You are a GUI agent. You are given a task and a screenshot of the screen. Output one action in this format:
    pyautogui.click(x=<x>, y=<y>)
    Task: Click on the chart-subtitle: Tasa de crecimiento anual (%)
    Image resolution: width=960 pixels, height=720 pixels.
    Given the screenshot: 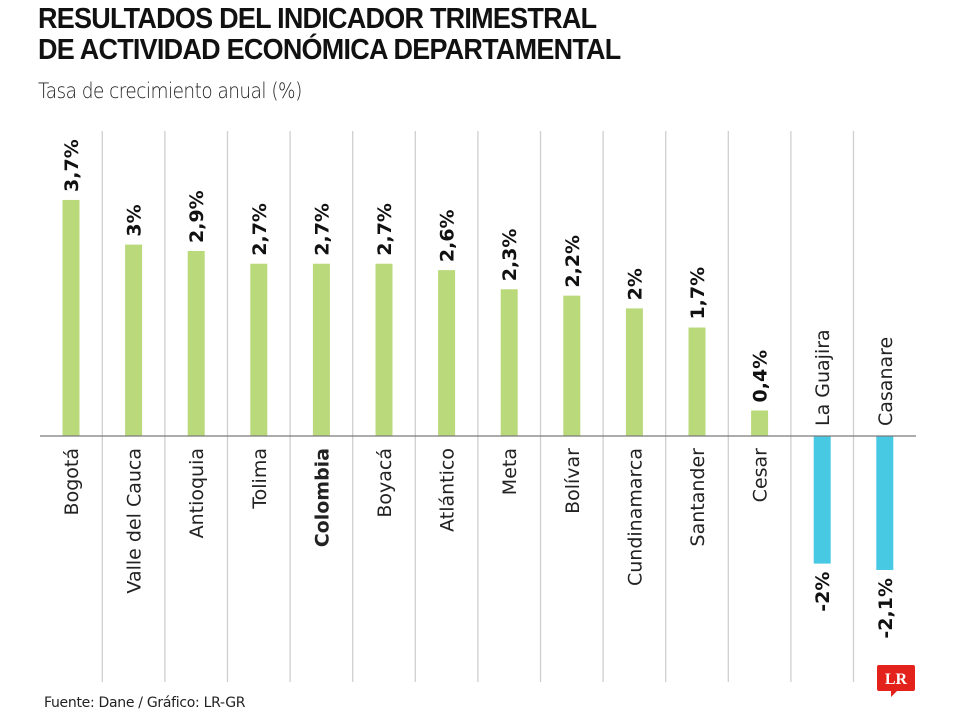 What is the action you would take?
    pyautogui.click(x=170, y=91)
    